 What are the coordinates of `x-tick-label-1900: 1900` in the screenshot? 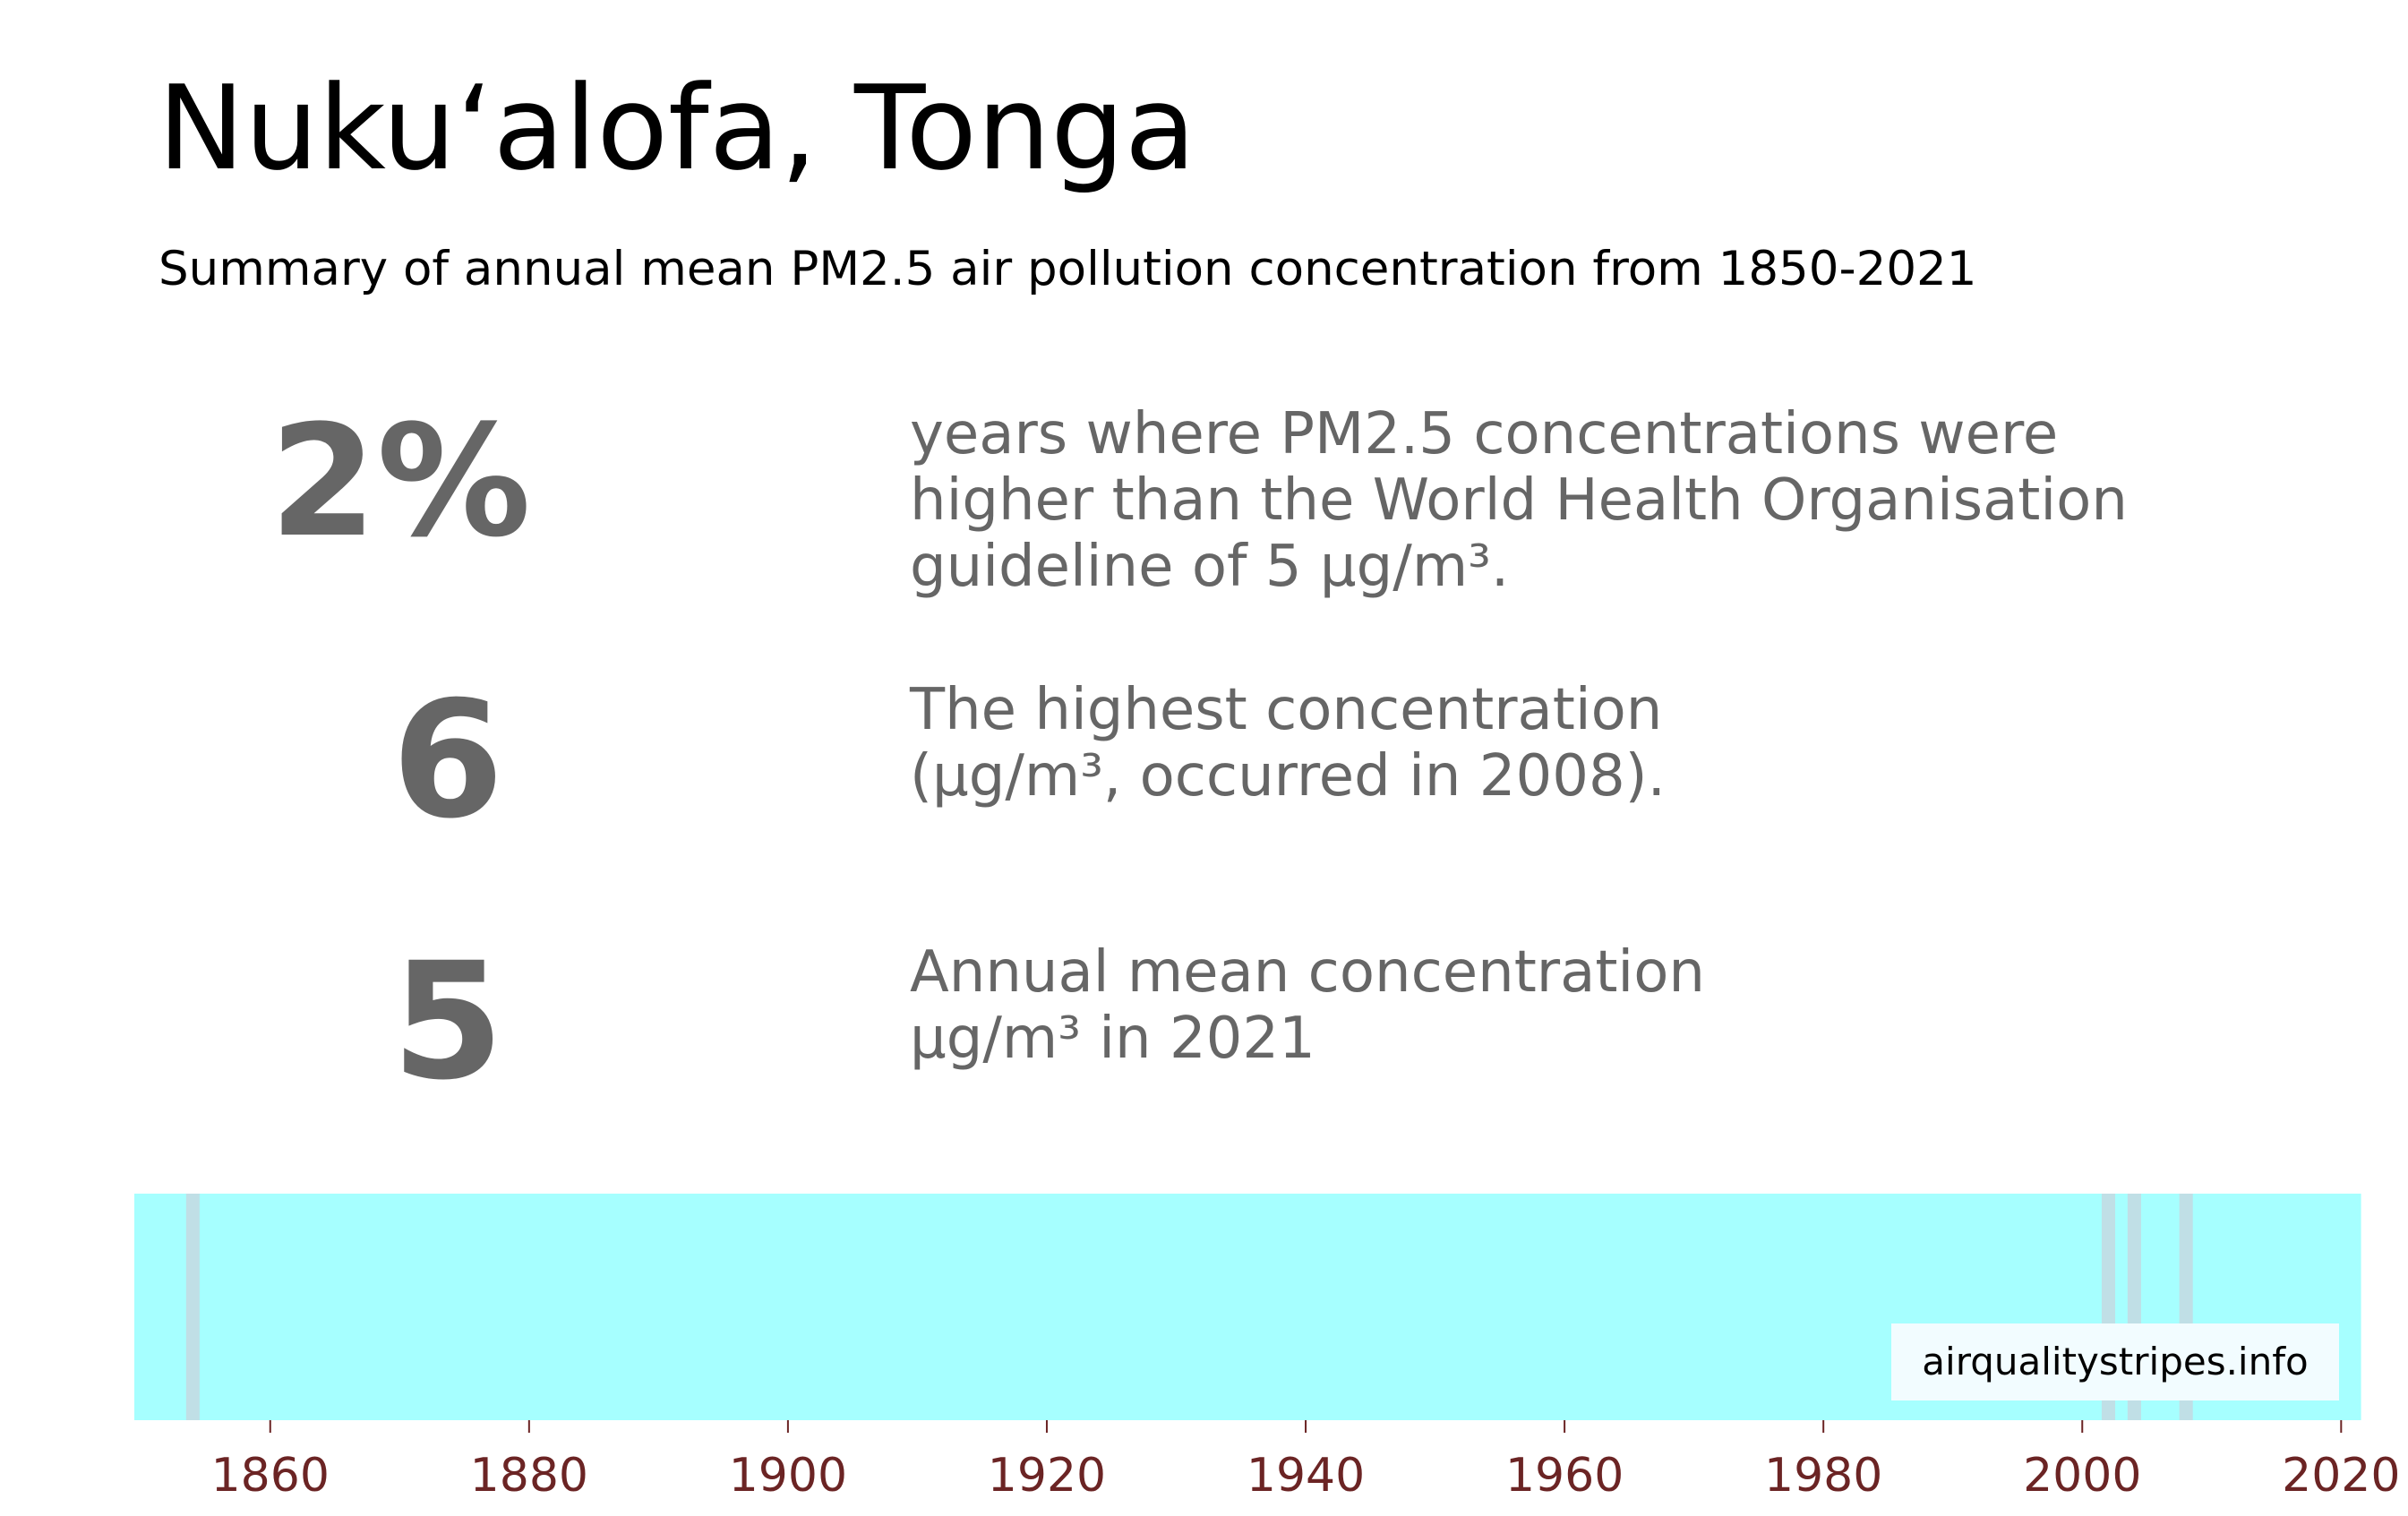 It's located at (788, 1476).